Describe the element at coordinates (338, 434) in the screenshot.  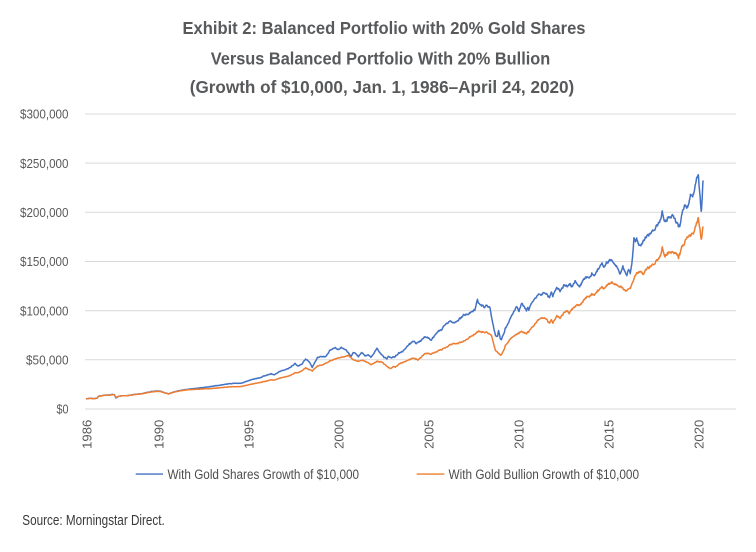
I see `svg-text: 2000` at that location.